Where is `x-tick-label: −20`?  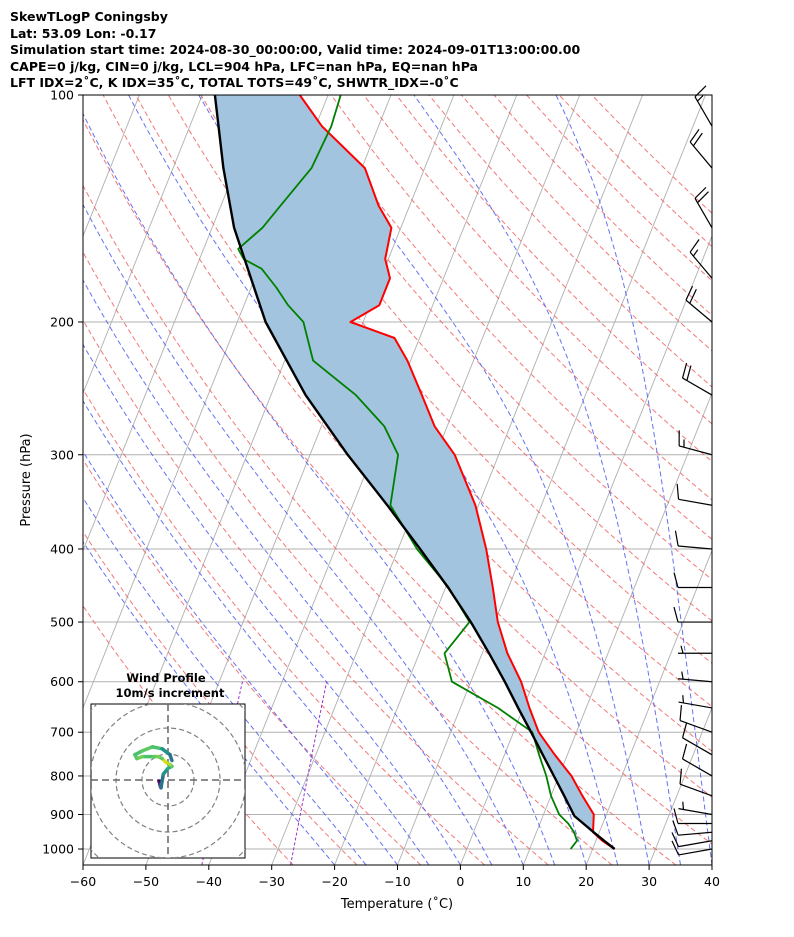
x-tick-label: −20 is located at coordinates (334, 881).